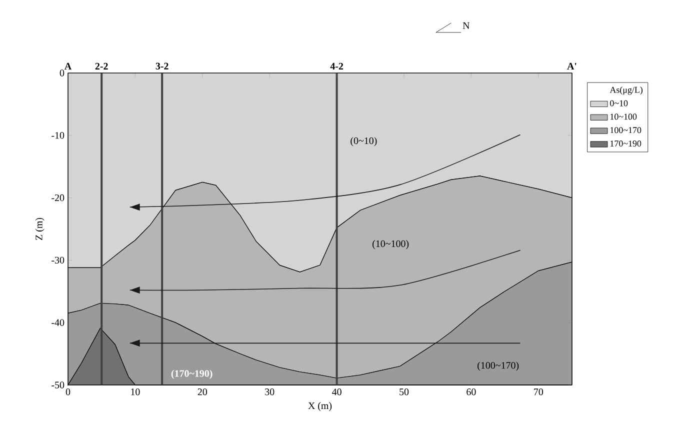 The height and width of the screenshot is (445, 700). I want to click on legend-label: 10~100, so click(623, 117).